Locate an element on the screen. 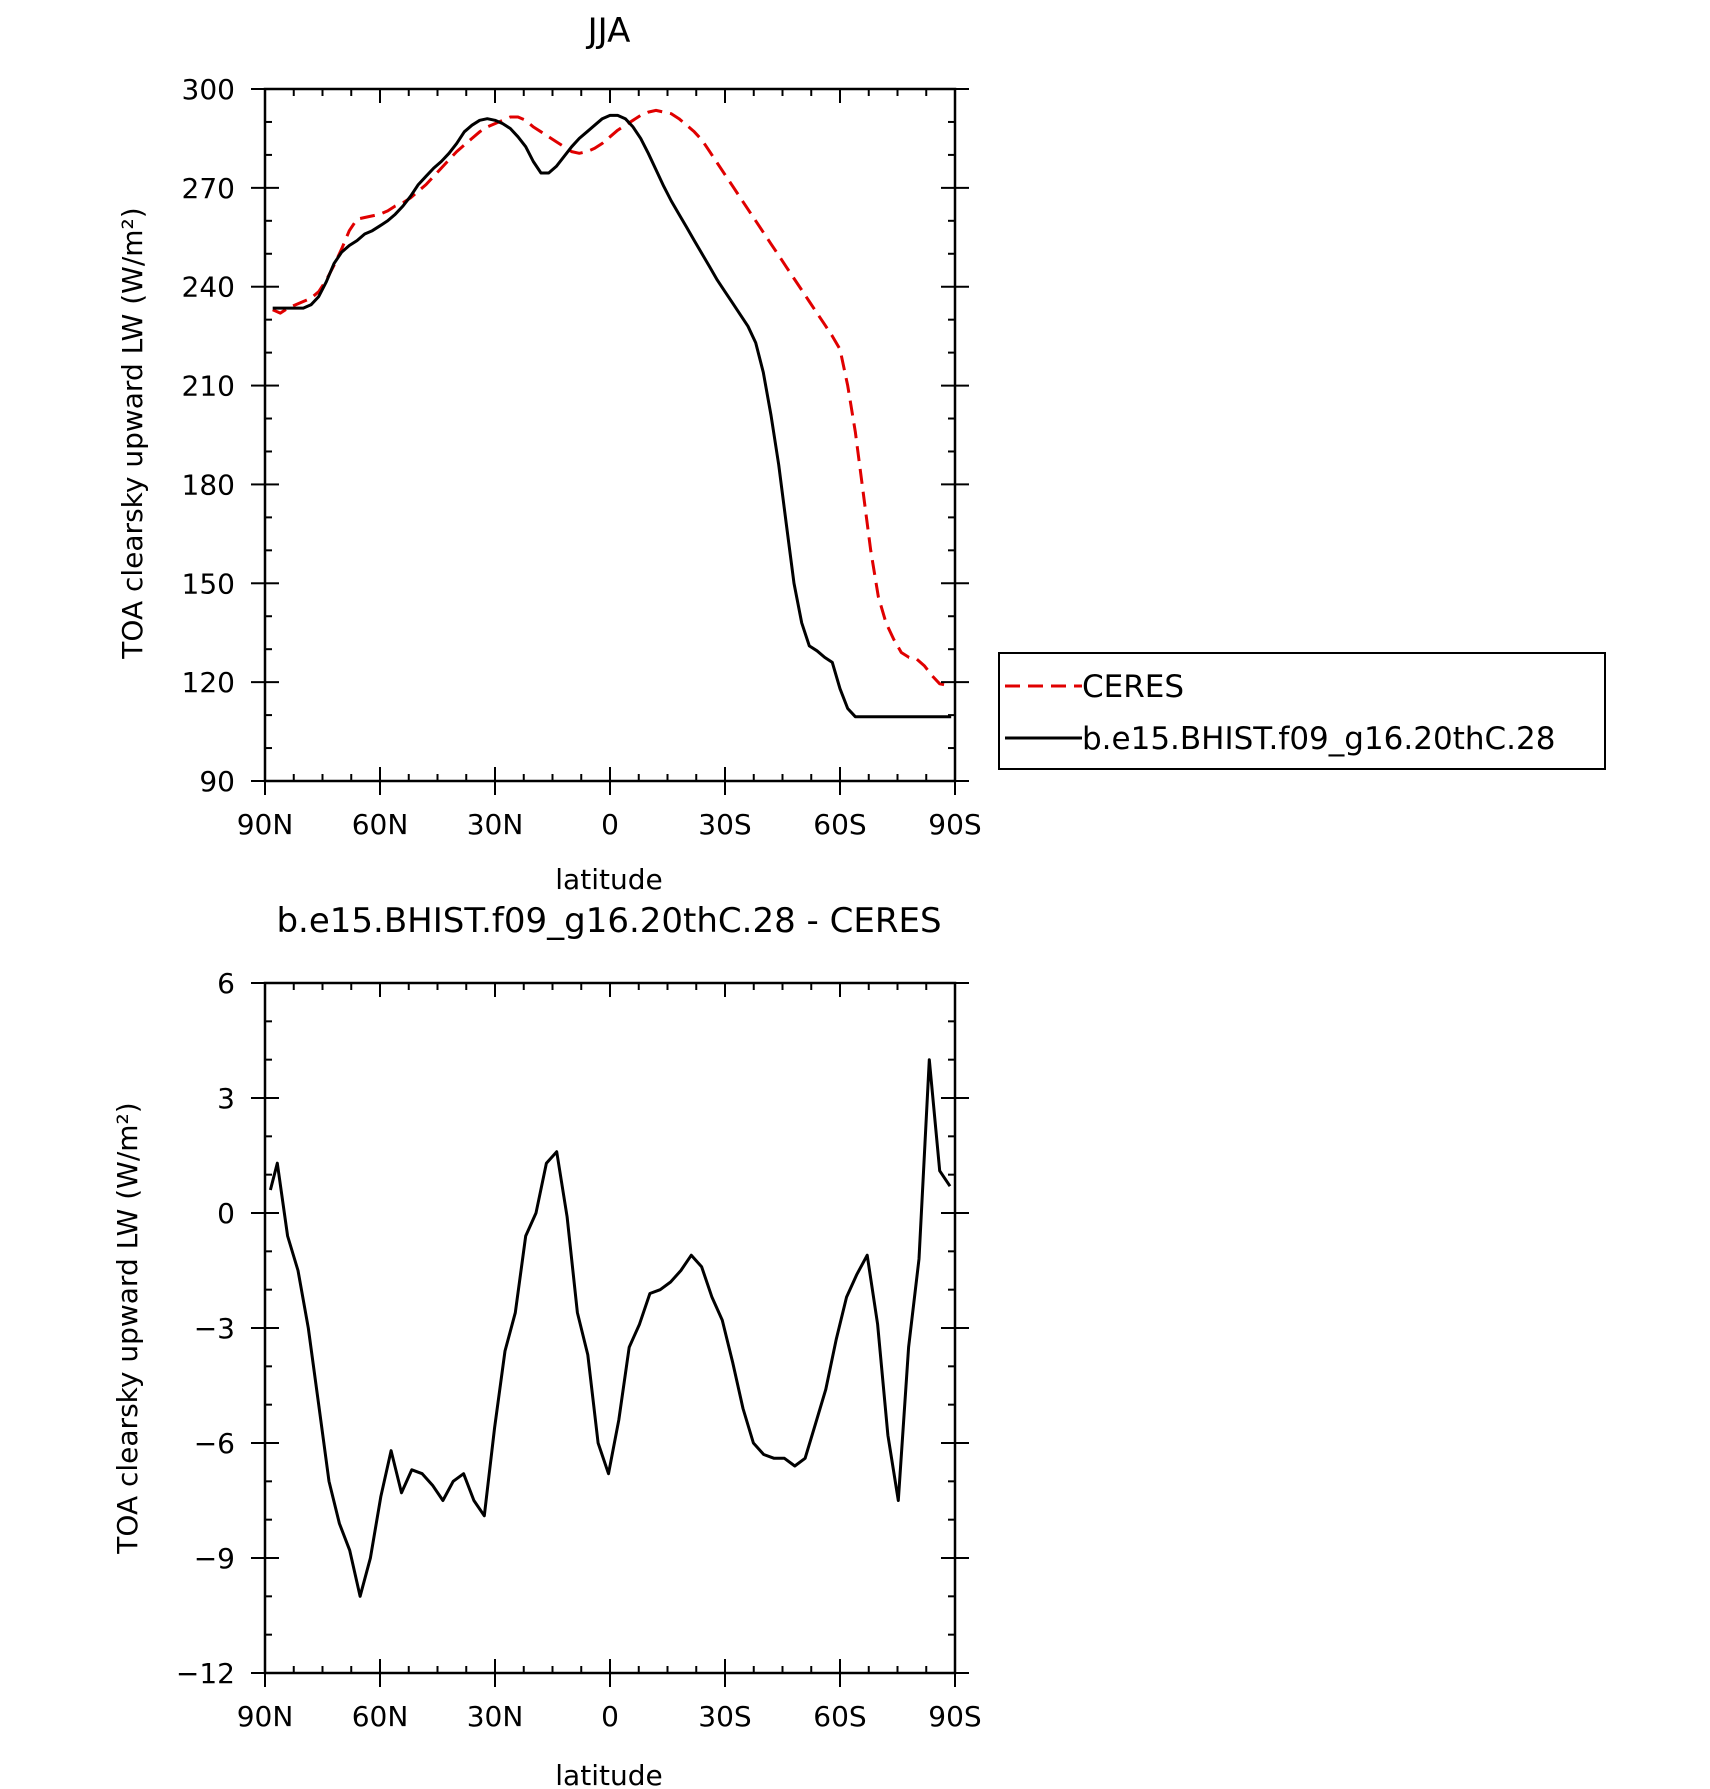 This screenshot has width=1710, height=1789. top-panel-xlabel: latitude is located at coordinates (608, 879).